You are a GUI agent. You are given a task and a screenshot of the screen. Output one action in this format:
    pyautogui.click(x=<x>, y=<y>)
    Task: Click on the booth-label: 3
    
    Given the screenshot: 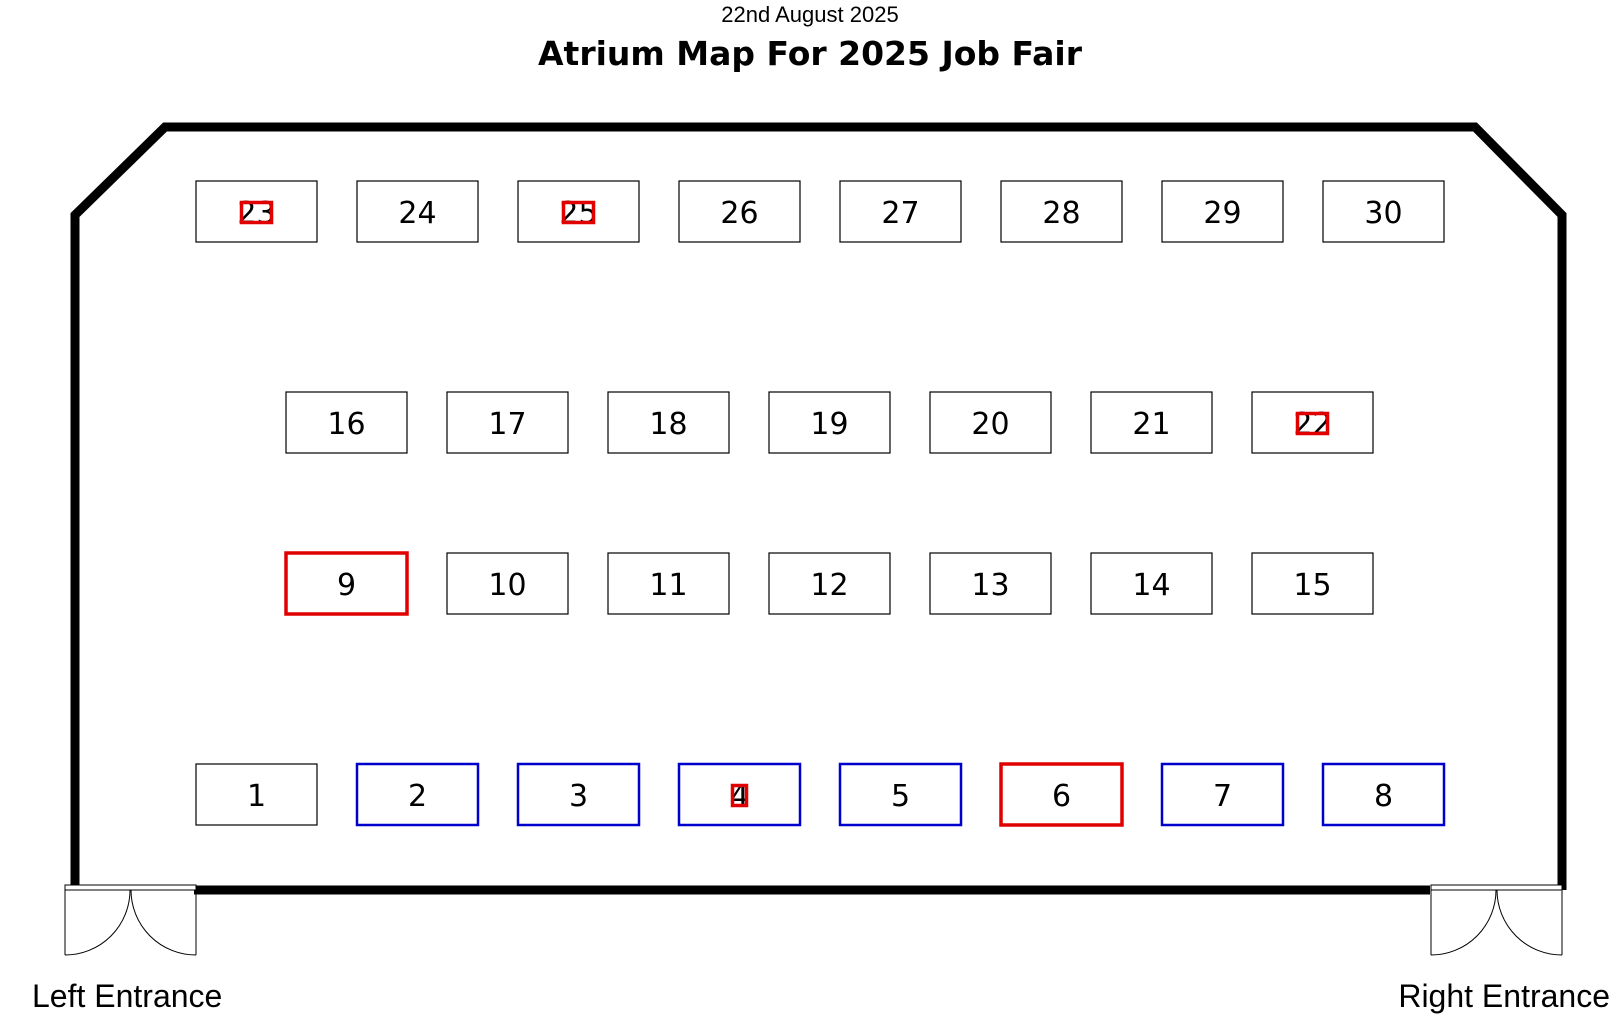 What is the action you would take?
    pyautogui.click(x=578, y=796)
    